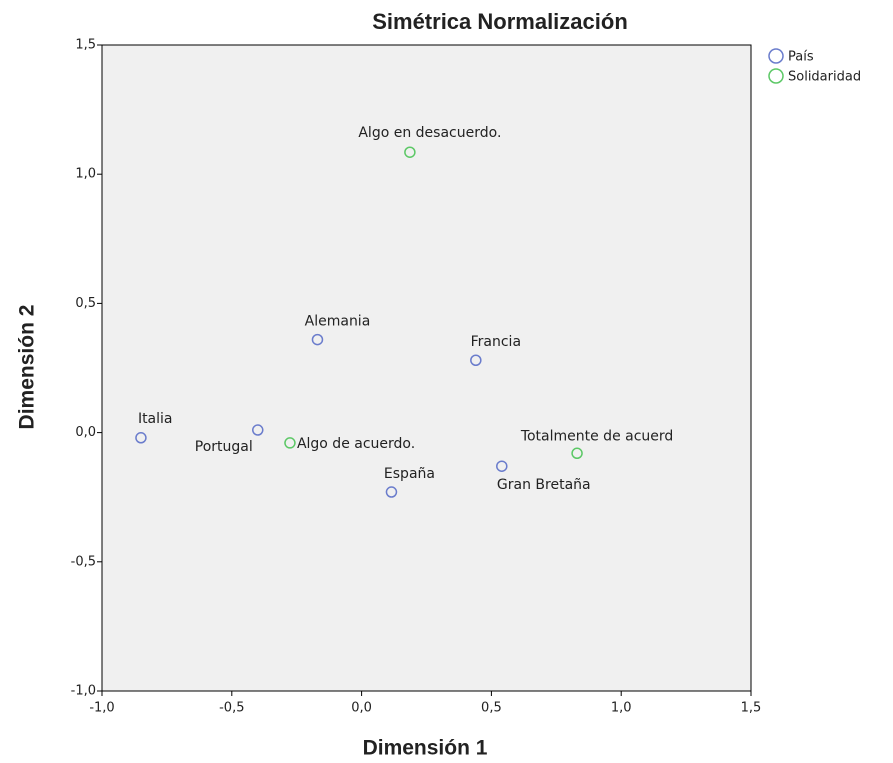  I want to click on x-axis-label: Dimensión 1, so click(425, 748).